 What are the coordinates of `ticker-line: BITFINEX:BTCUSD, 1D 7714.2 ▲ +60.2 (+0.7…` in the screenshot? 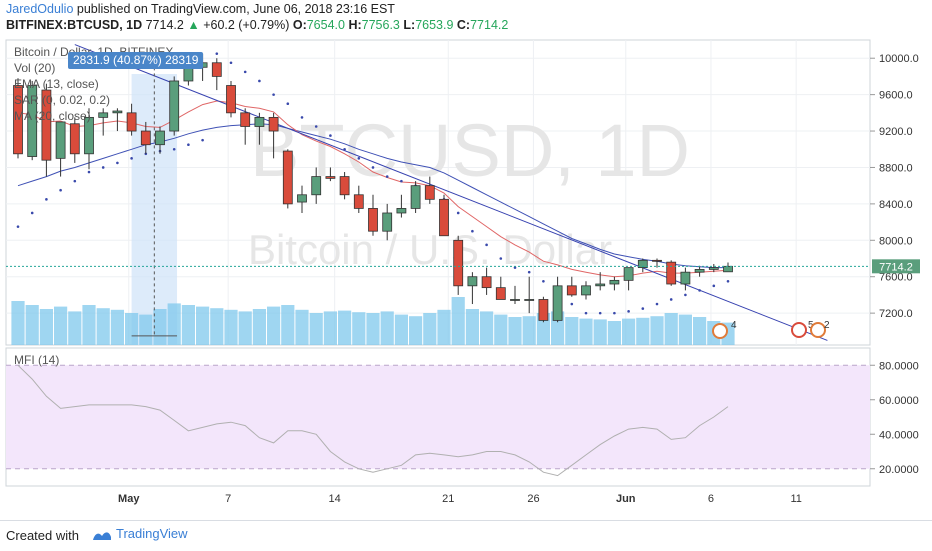 It's located at (257, 25).